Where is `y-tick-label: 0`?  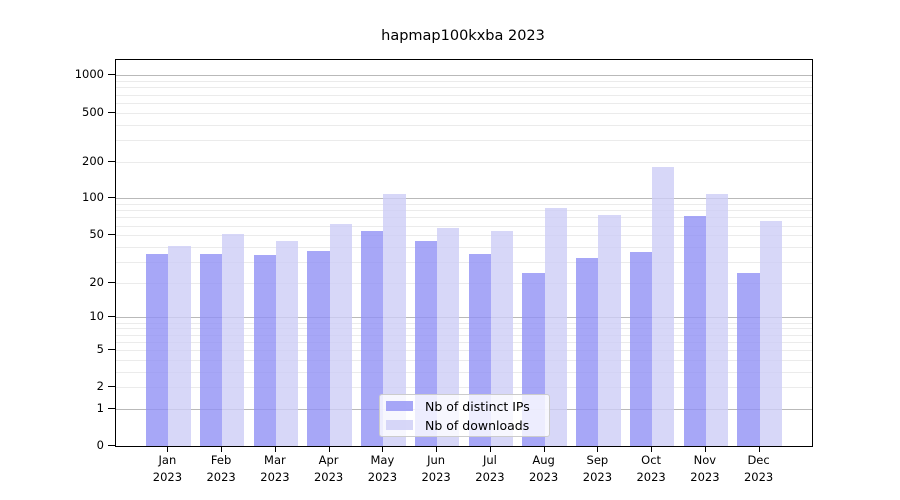
y-tick-label: 0 is located at coordinates (100, 445).